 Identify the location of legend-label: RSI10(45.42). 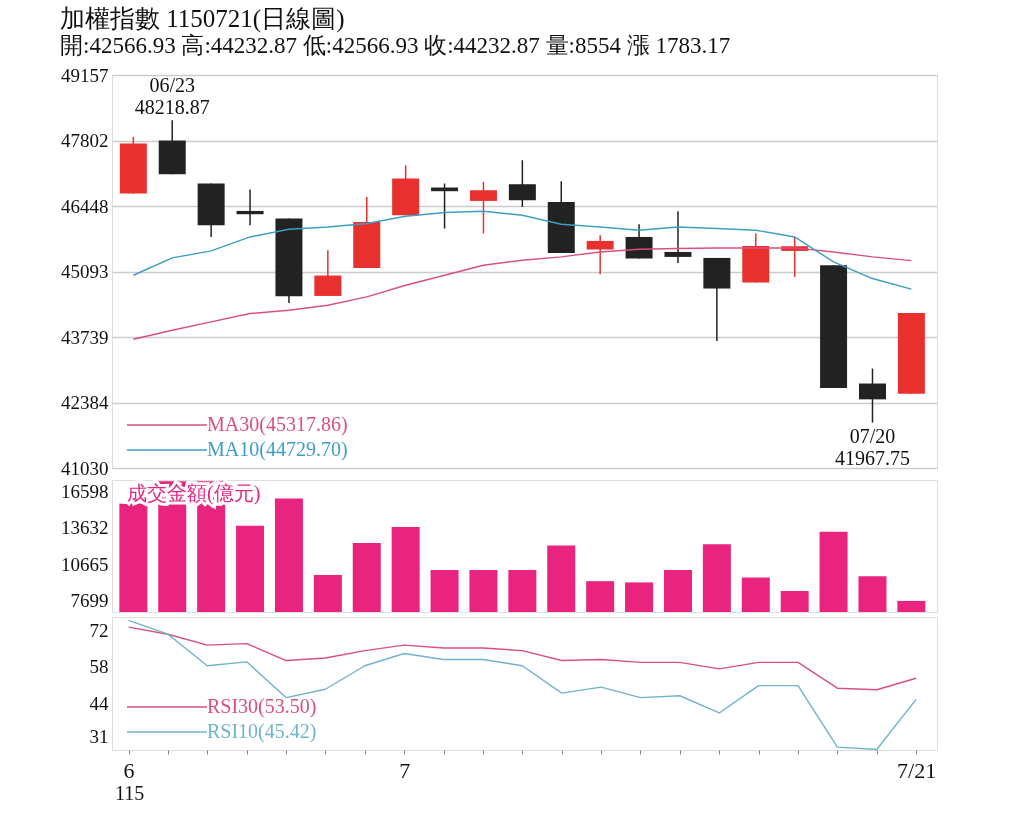
(262, 731).